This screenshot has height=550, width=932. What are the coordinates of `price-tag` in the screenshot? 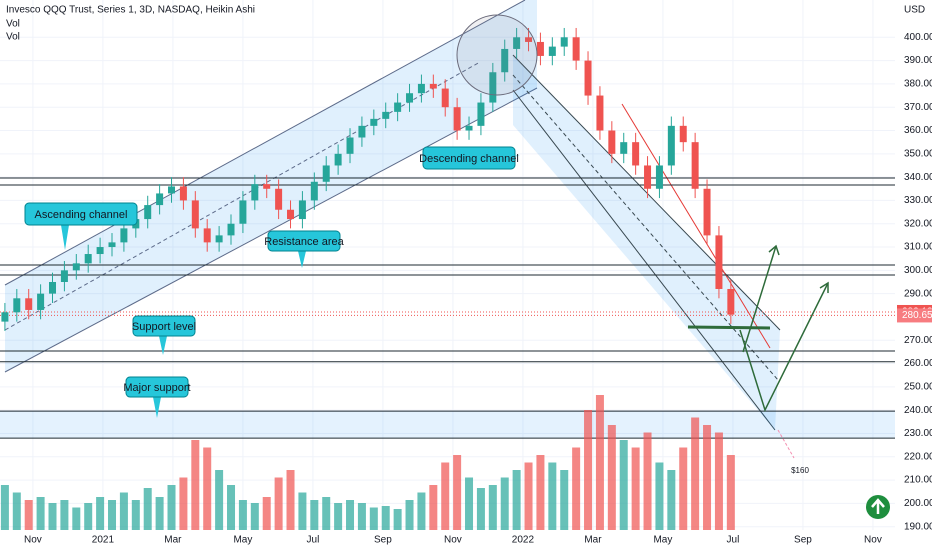 It's located at (914, 315).